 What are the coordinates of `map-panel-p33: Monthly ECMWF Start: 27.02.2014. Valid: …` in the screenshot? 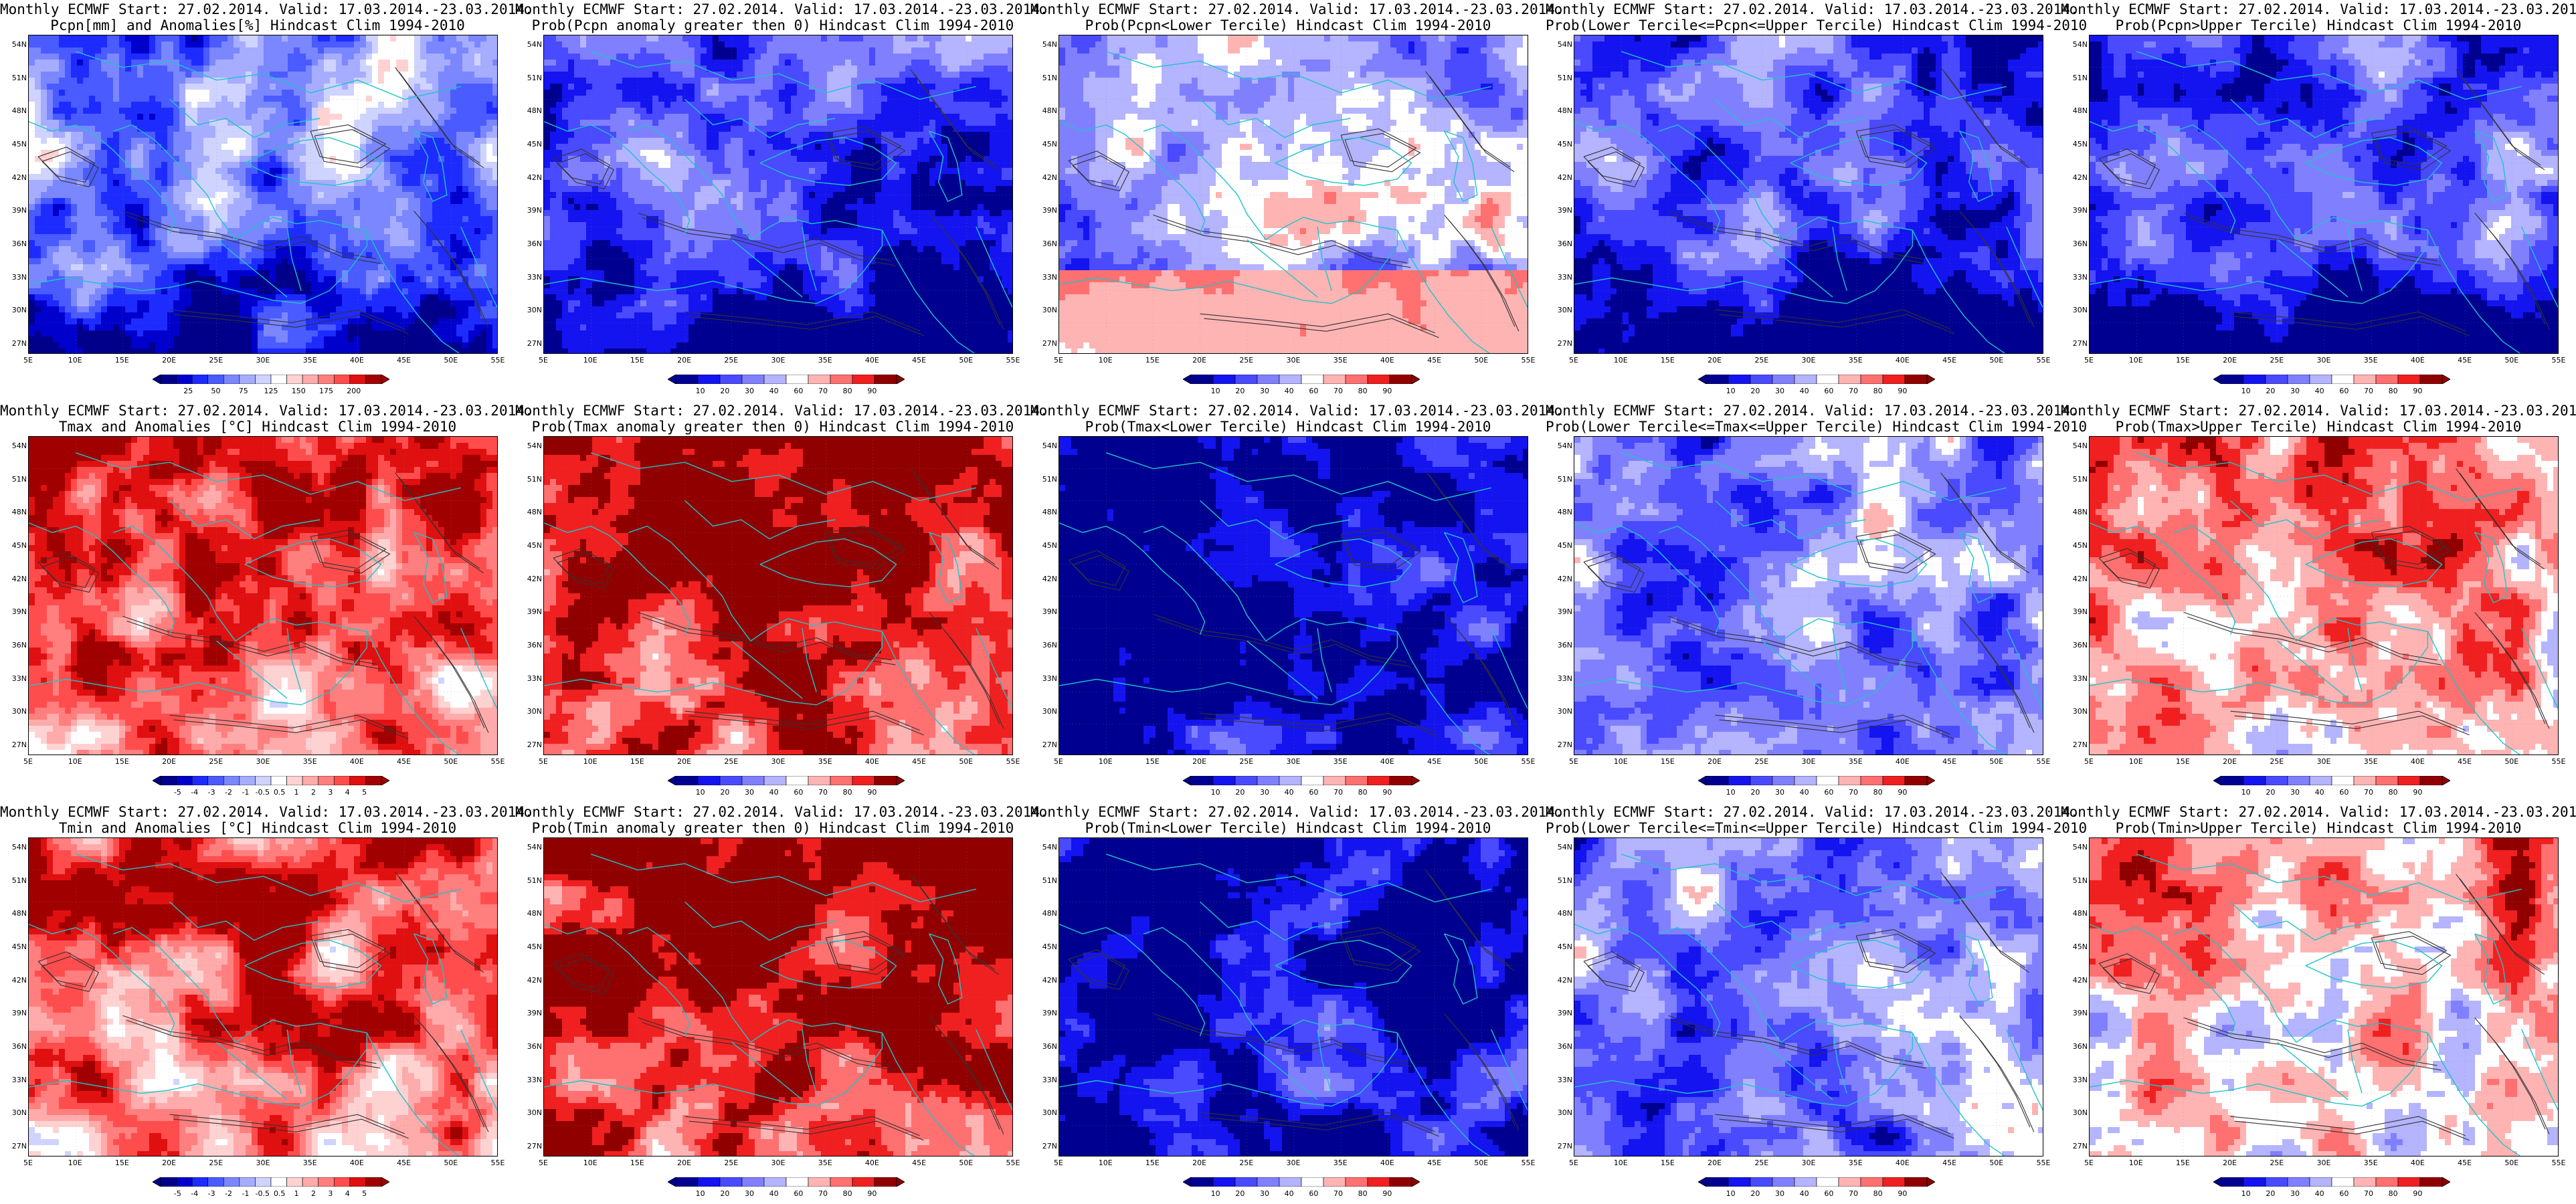 It's located at (1288, 1003).